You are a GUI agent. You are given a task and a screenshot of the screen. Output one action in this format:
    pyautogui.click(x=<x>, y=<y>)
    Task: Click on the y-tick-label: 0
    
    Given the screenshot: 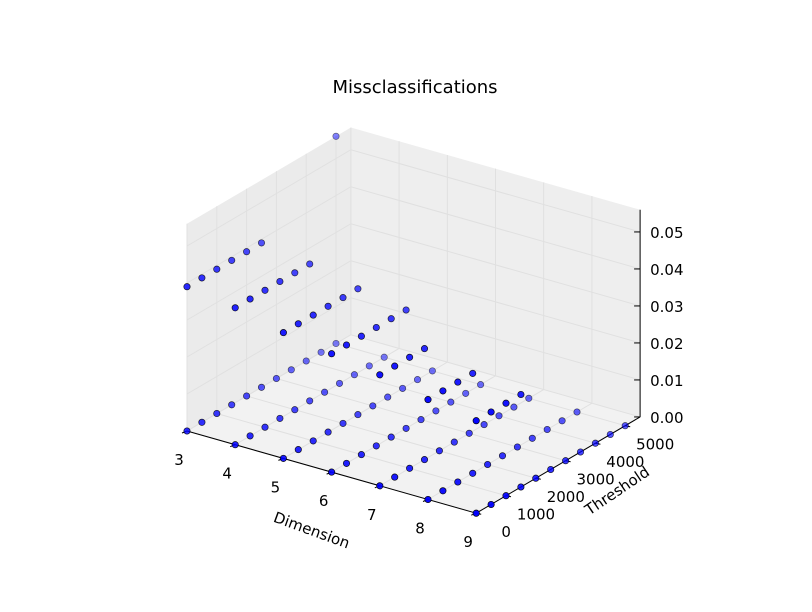 What is the action you would take?
    pyautogui.click(x=506, y=532)
    